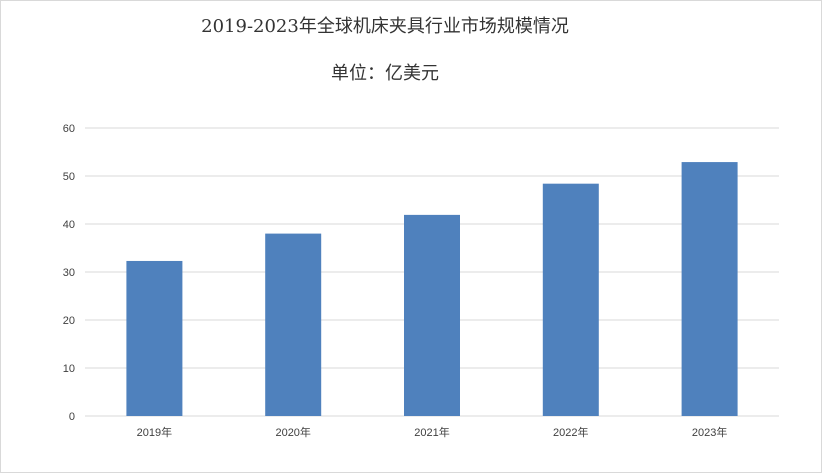 This screenshot has width=822, height=473. I want to click on y-tick-label: 60, so click(69, 129).